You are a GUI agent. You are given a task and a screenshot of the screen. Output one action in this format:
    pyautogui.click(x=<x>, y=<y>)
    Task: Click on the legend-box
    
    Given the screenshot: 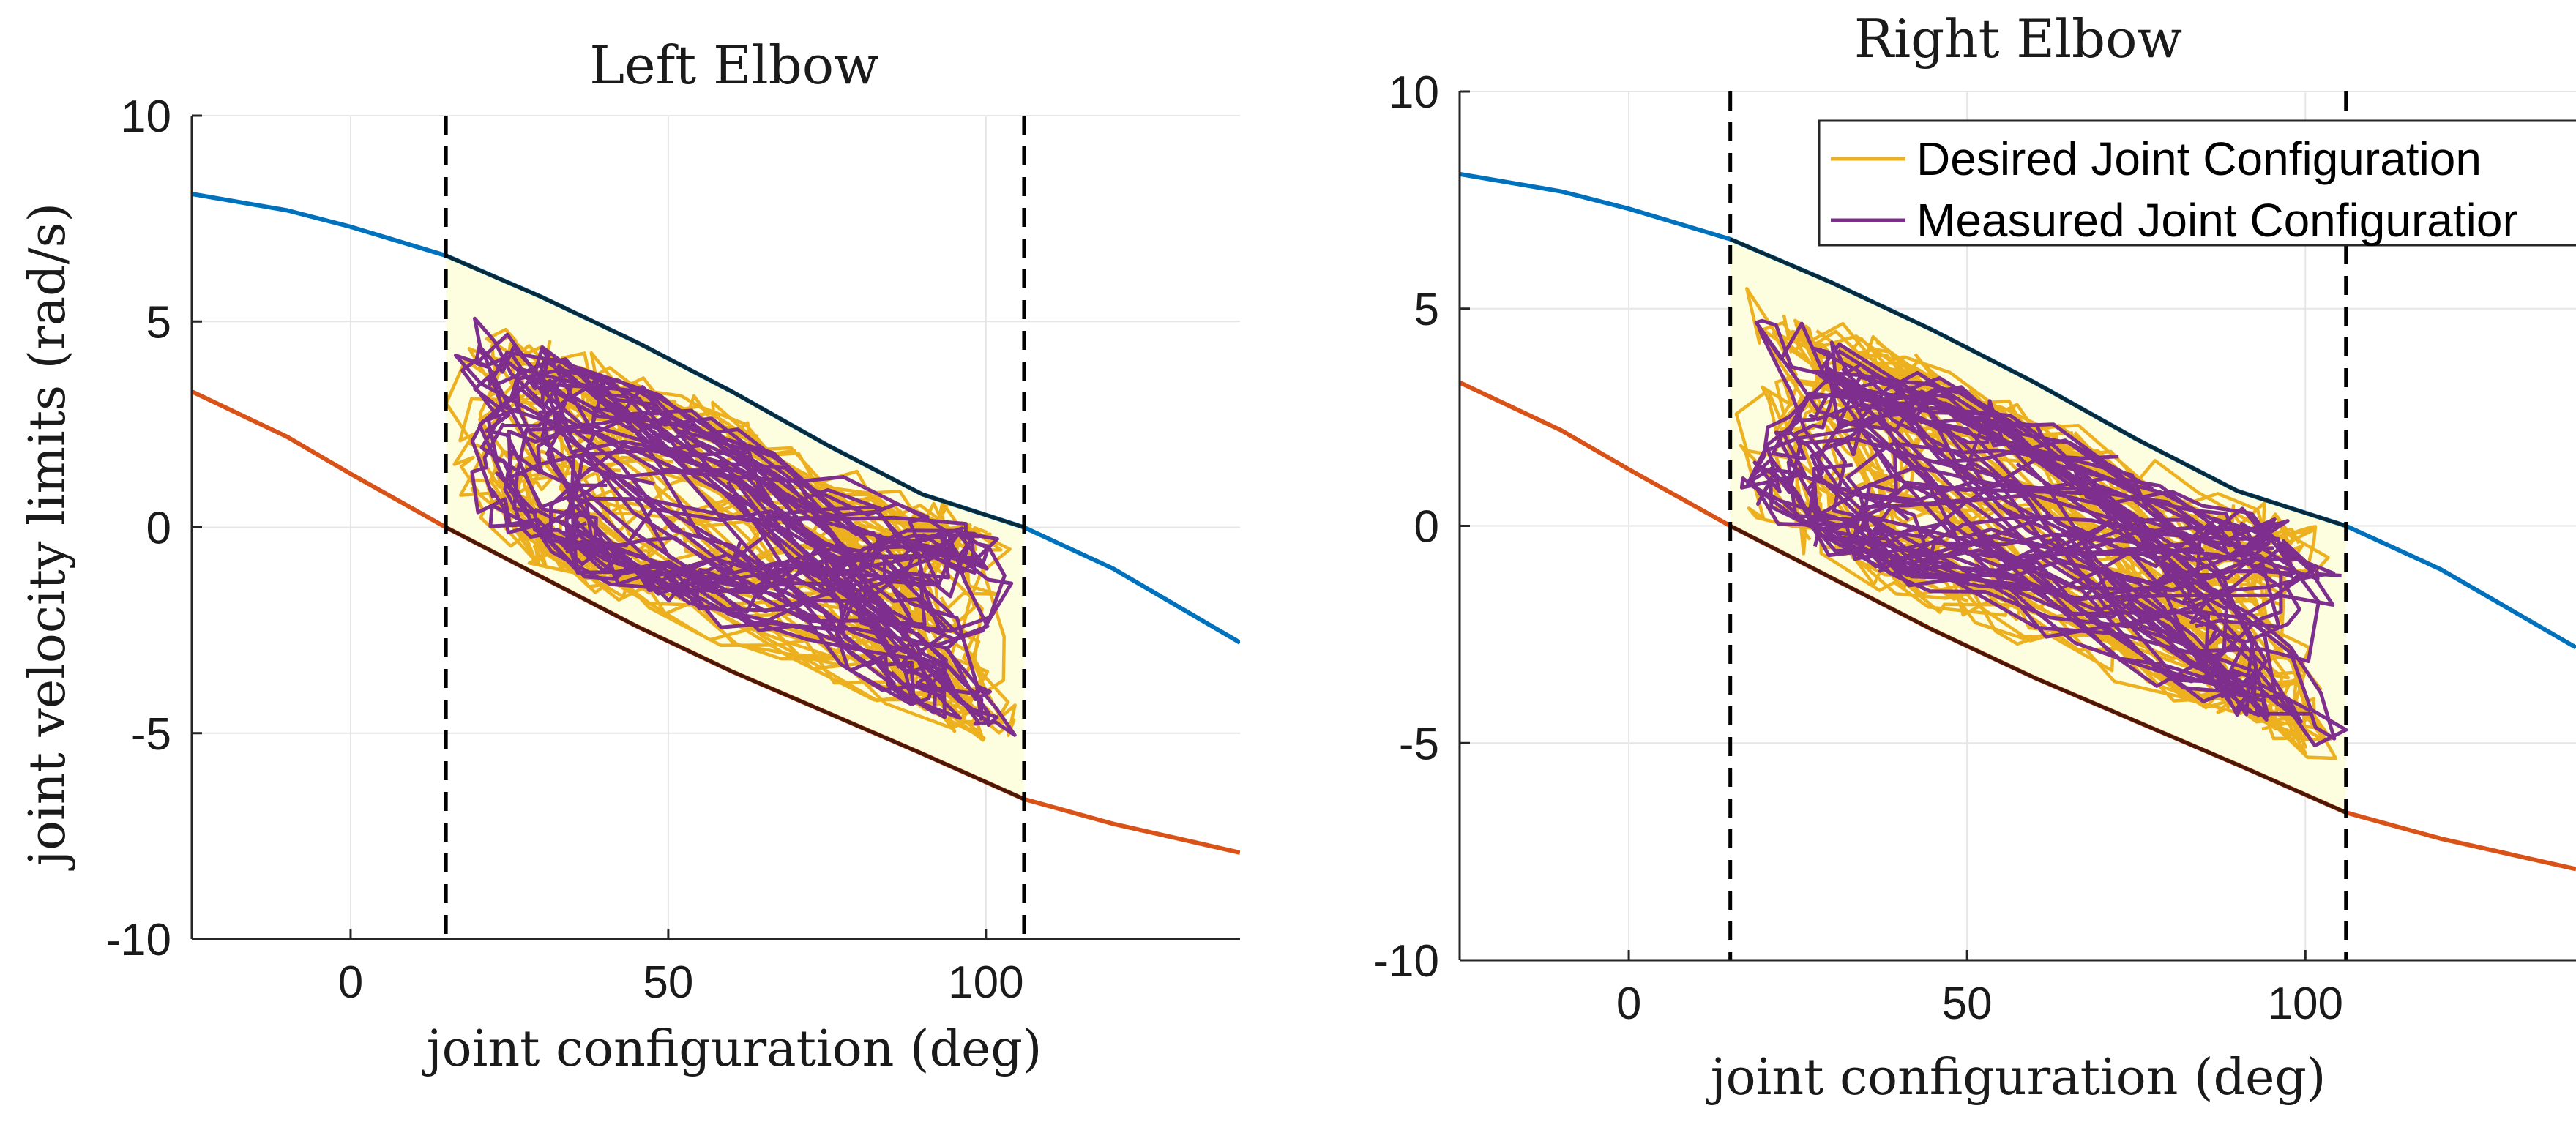 What is the action you would take?
    pyautogui.click(x=2197, y=183)
    